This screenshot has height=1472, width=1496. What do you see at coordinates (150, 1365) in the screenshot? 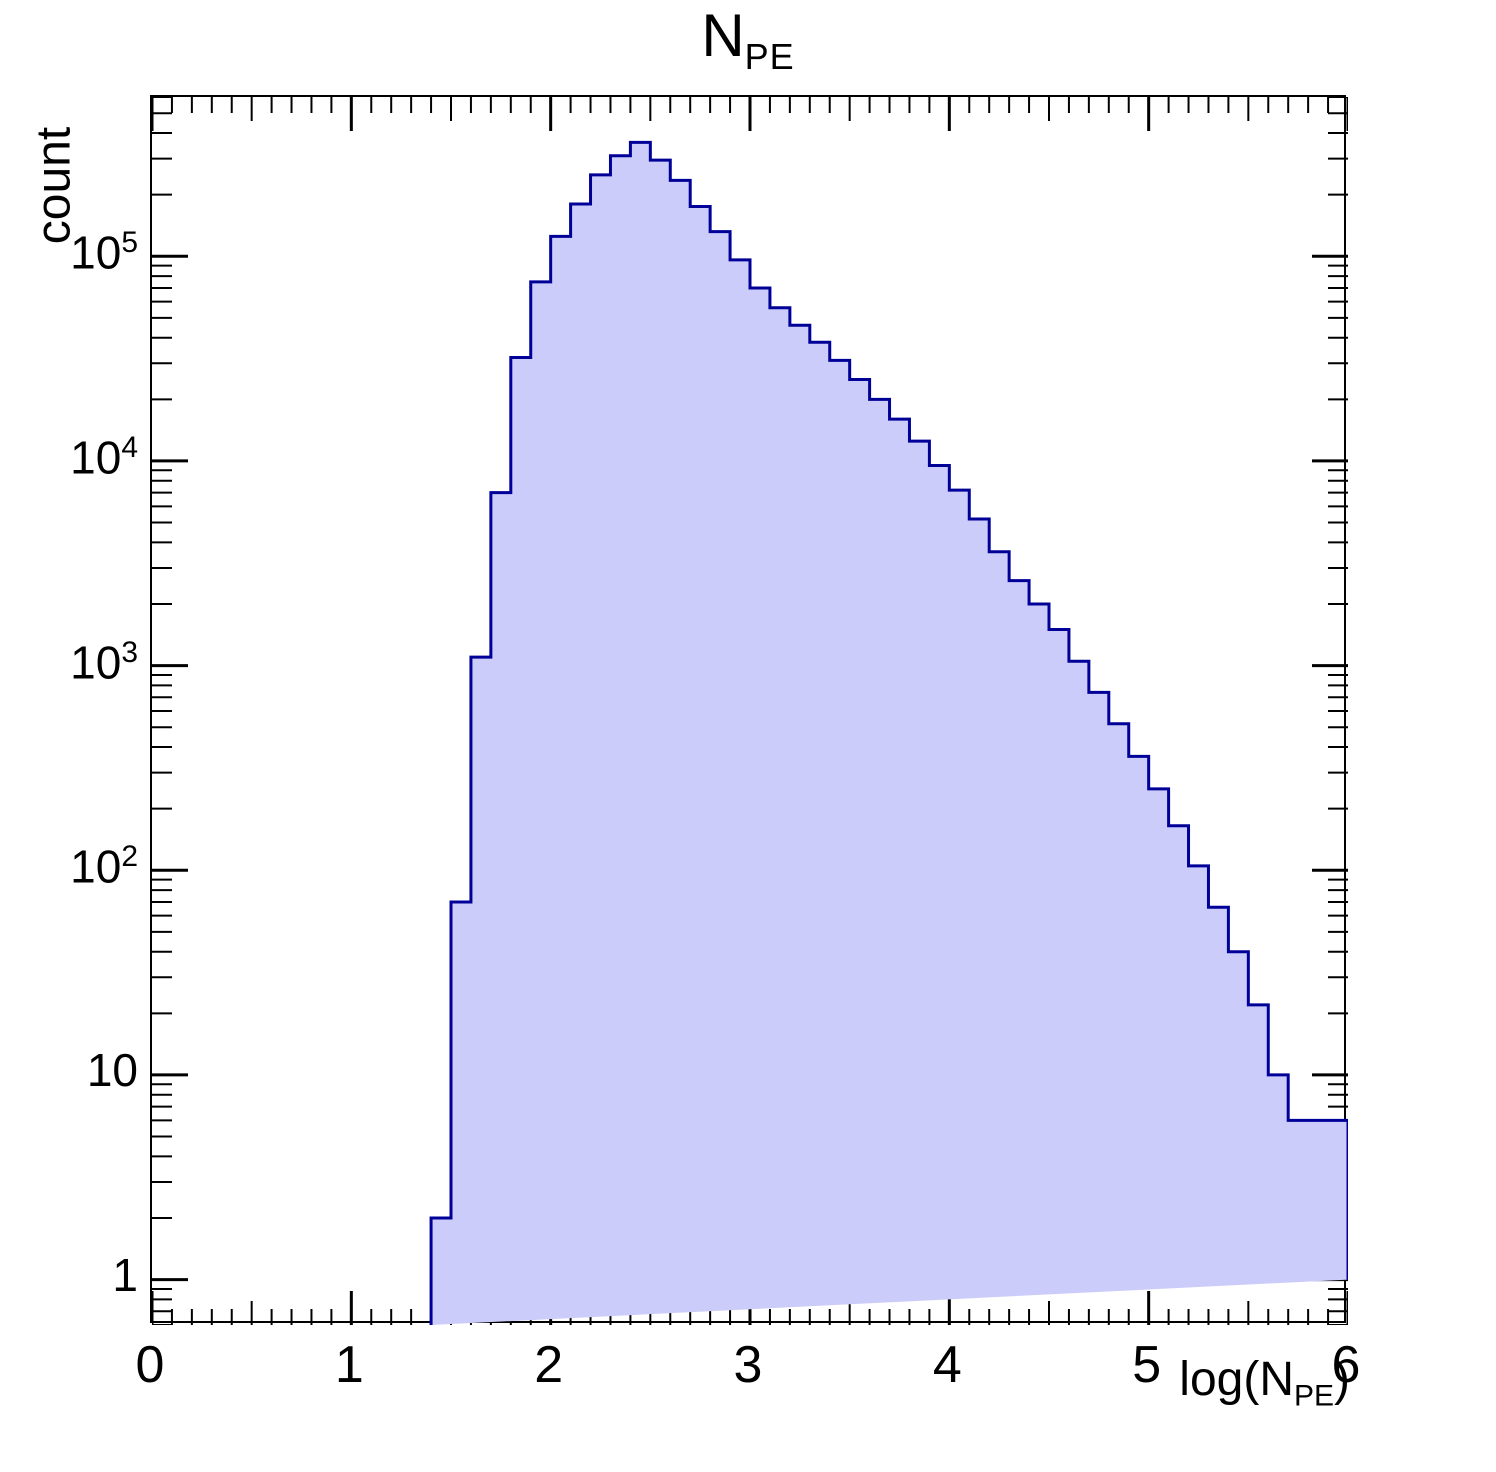
I see `x-tick-label: 0` at bounding box center [150, 1365].